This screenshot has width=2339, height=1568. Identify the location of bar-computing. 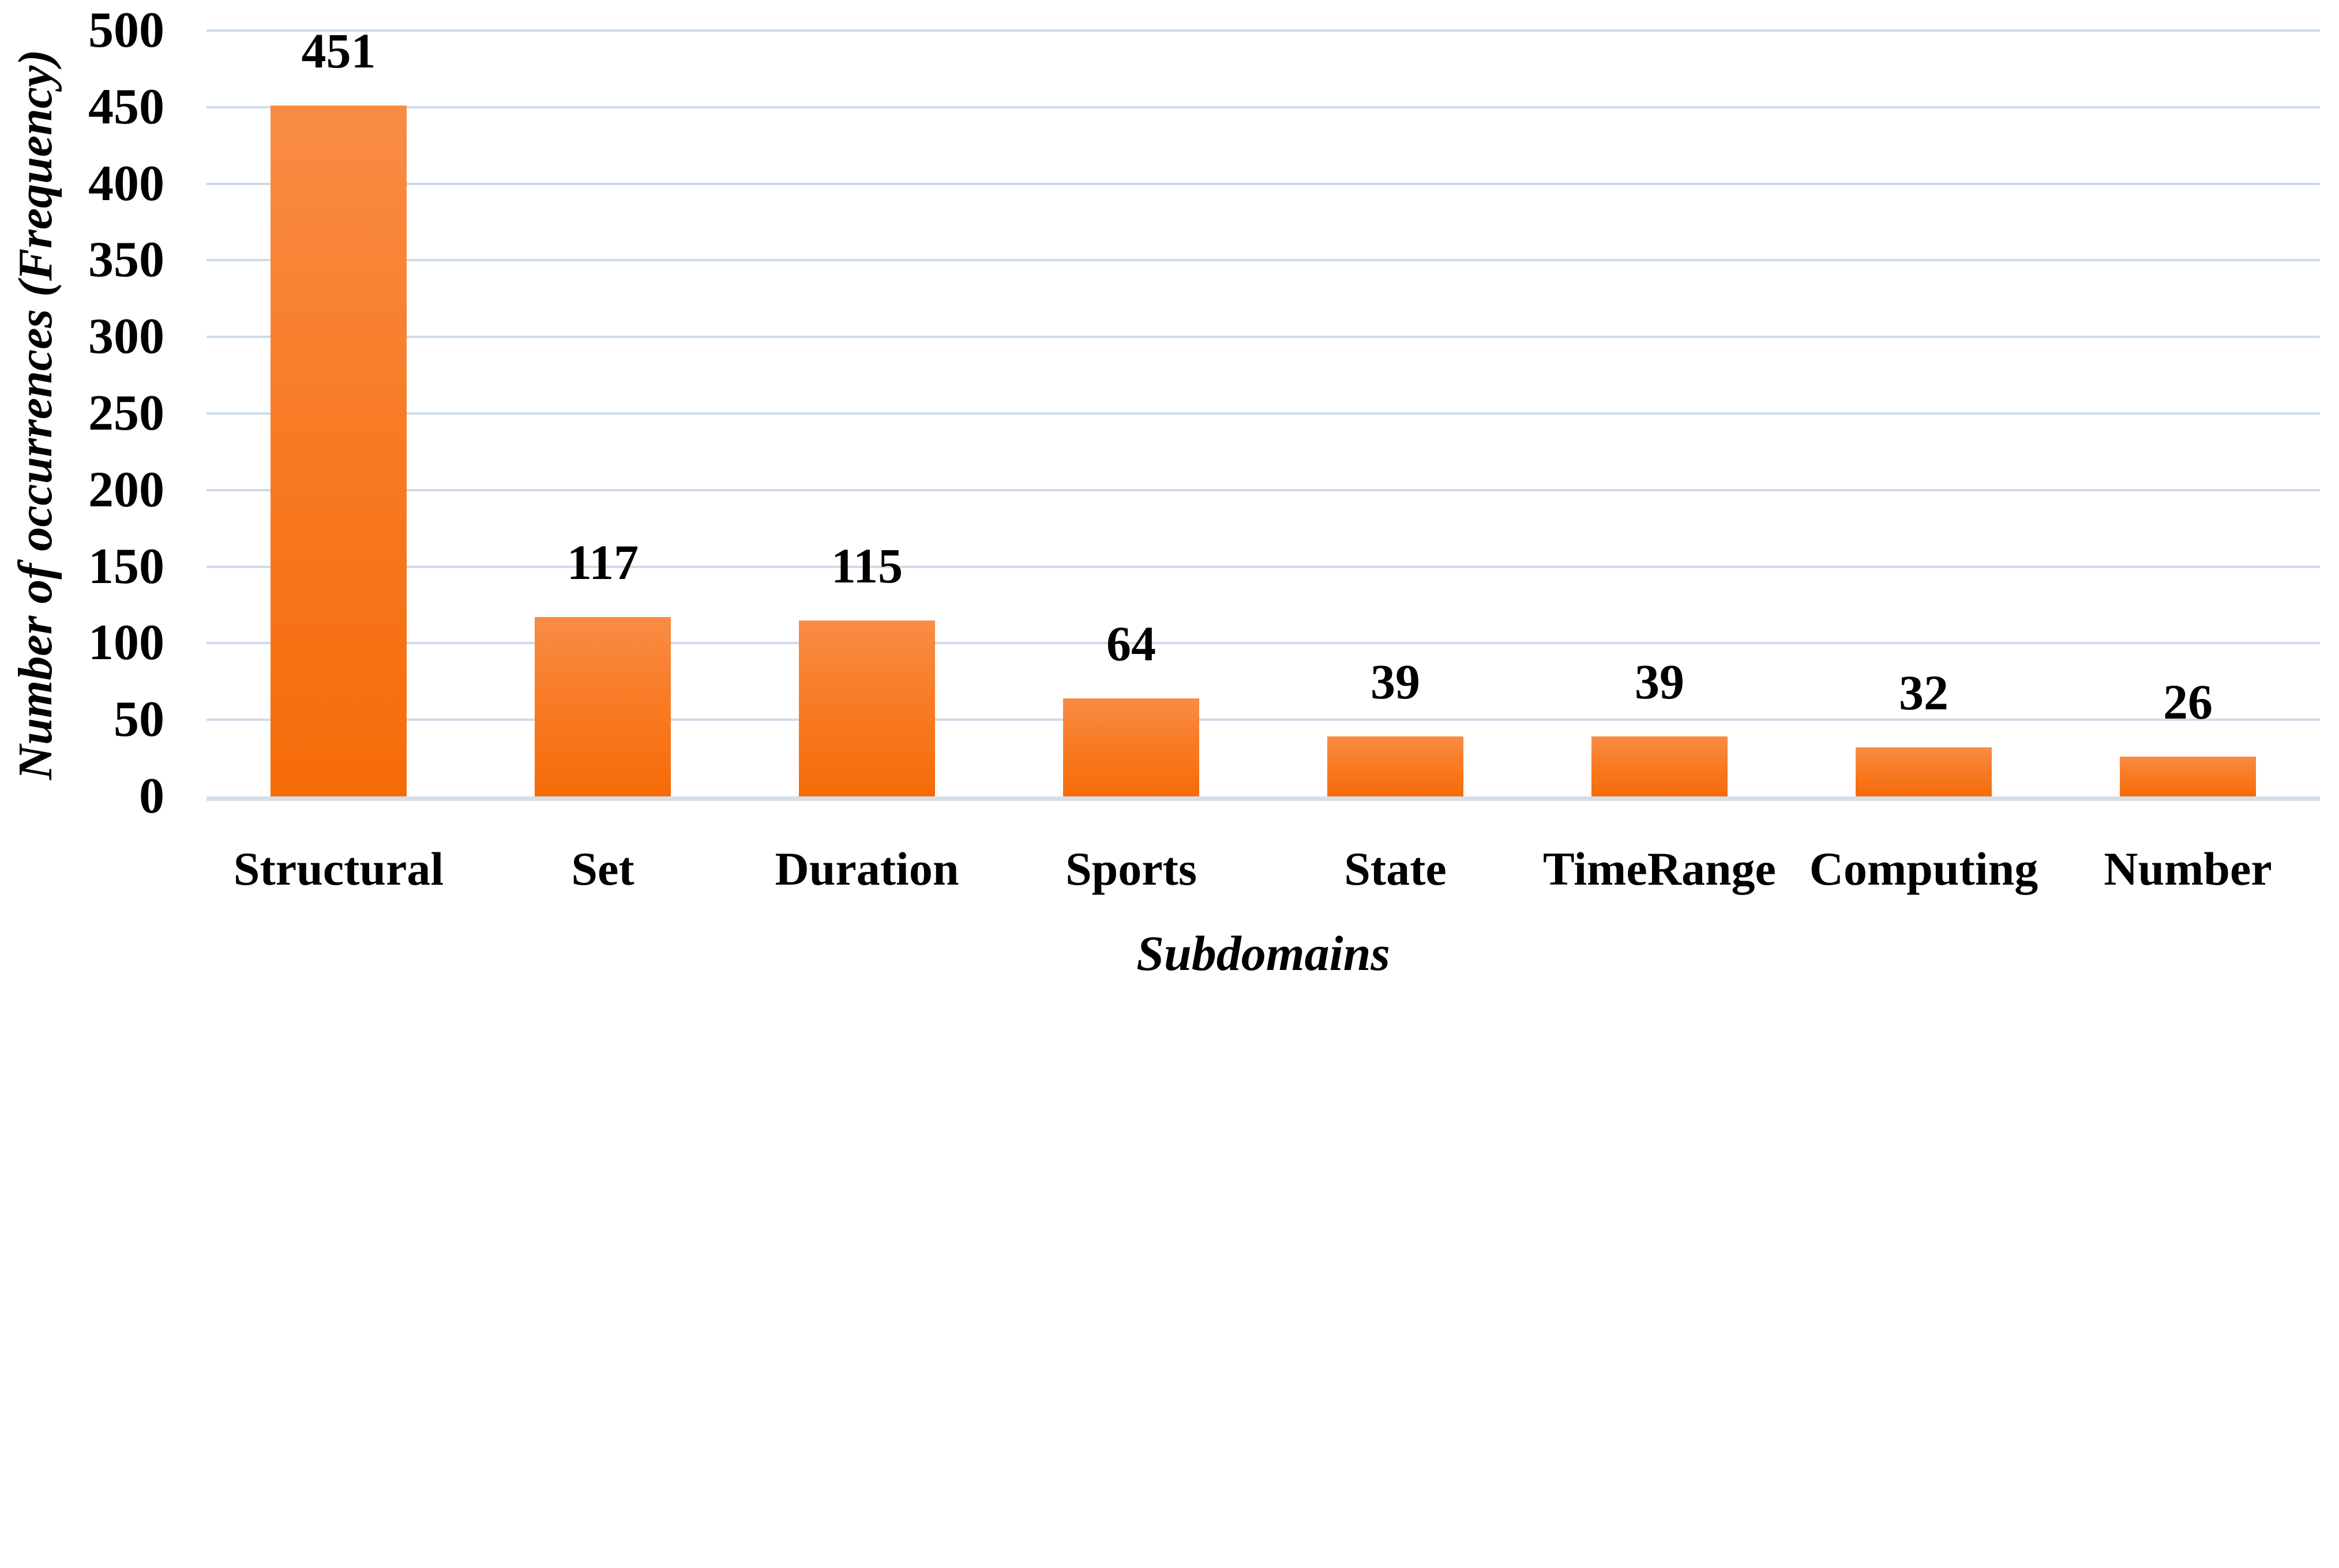
(1924, 771).